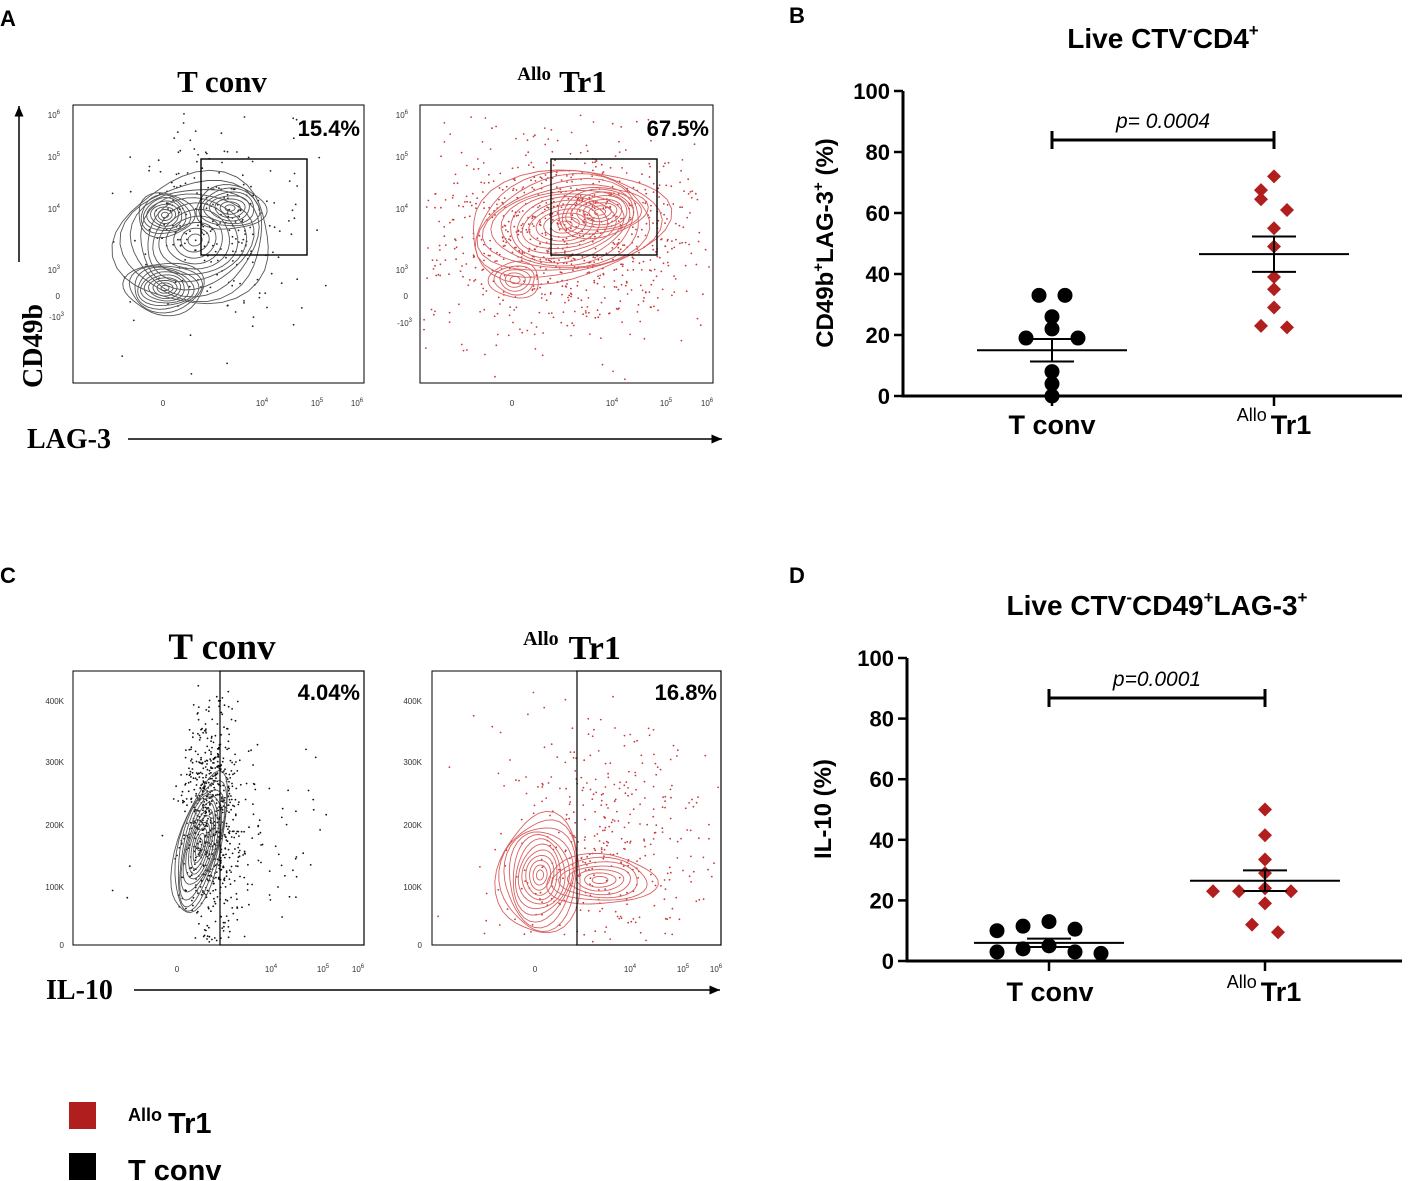 Image resolution: width=1426 pixels, height=1181 pixels. What do you see at coordinates (541, 639) in the screenshot?
I see `flow-c-right-title-sup: Allo` at bounding box center [541, 639].